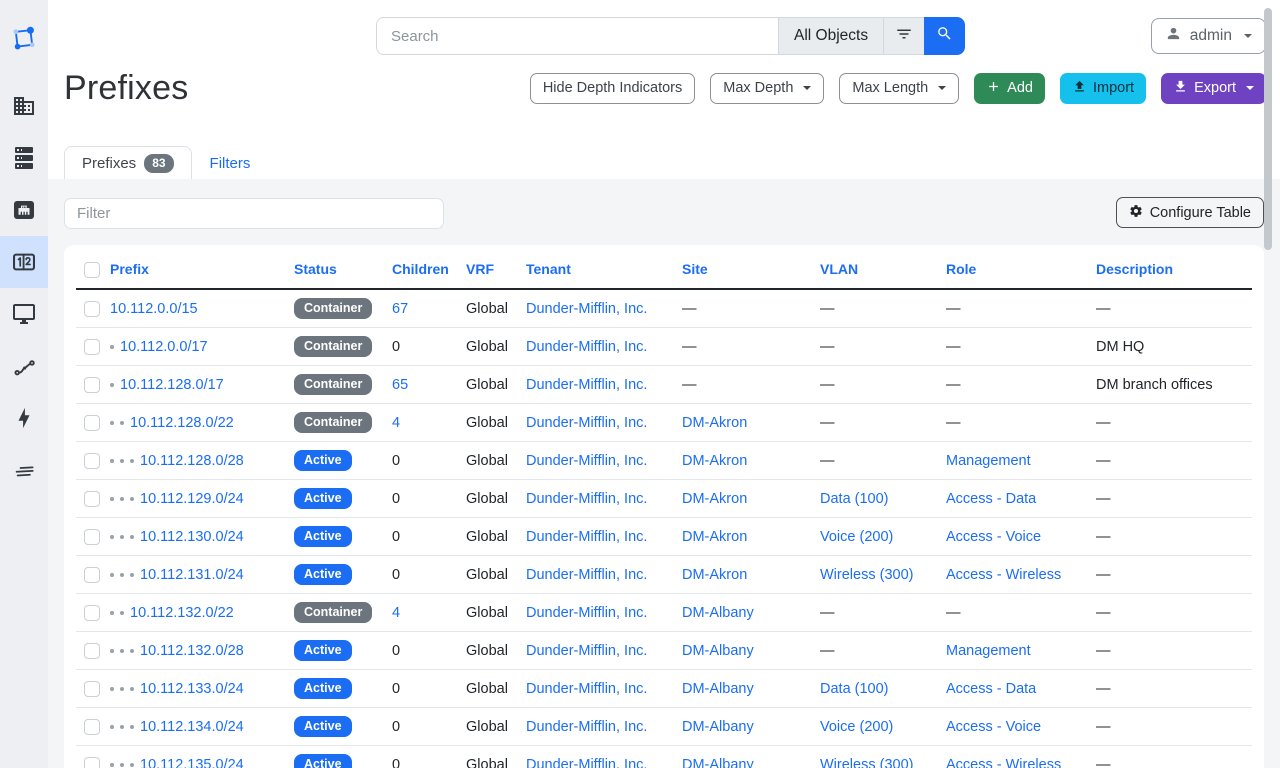  I want to click on sidebar-item-organization, so click(24, 106).